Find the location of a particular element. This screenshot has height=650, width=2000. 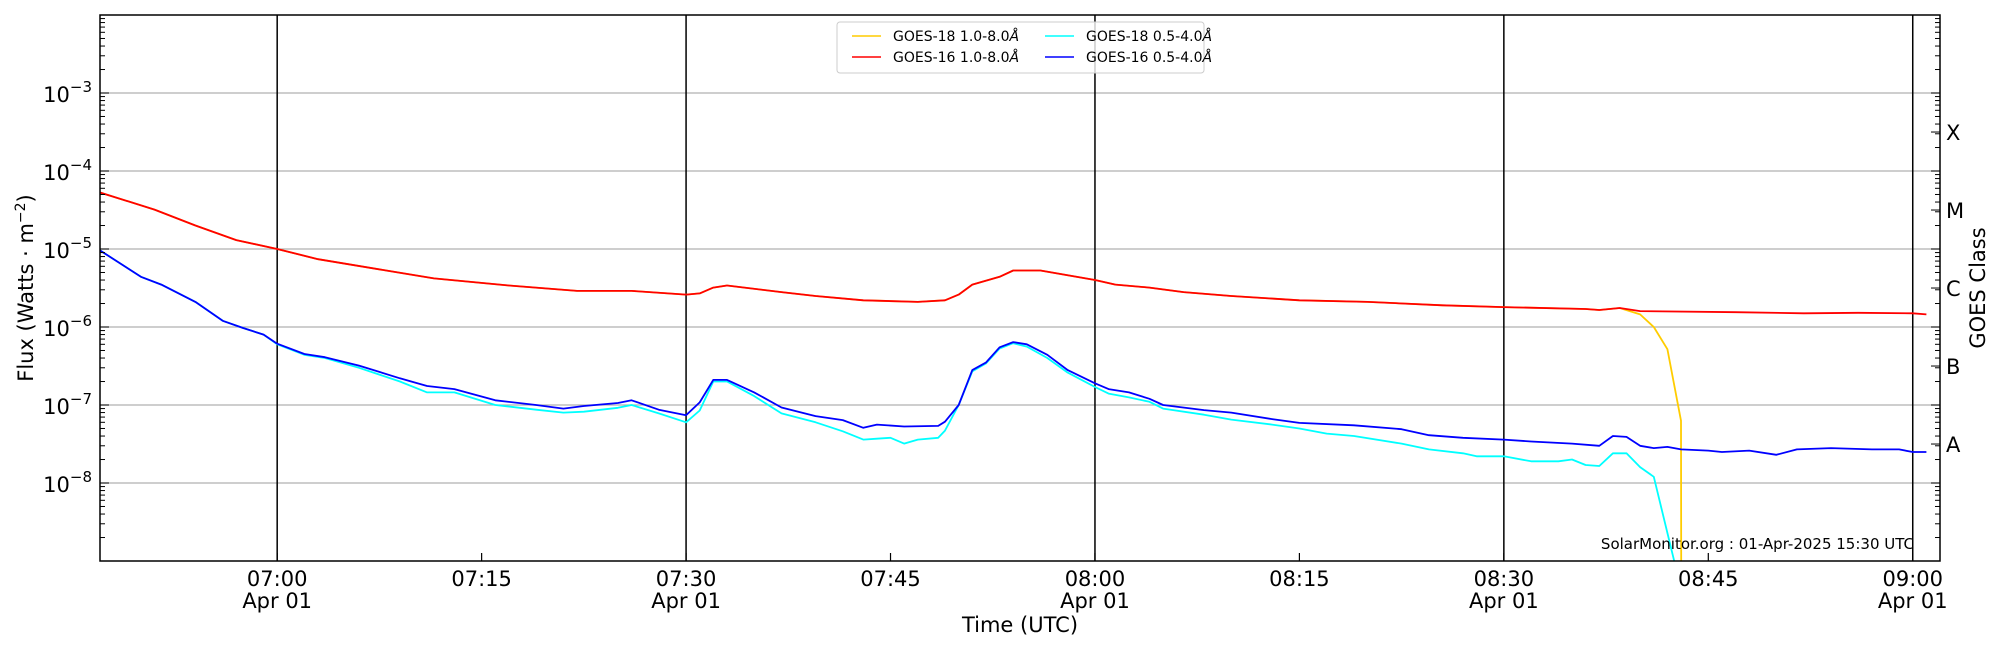

y-tick-label: 10⁻⁴ is located at coordinates (67, 170).